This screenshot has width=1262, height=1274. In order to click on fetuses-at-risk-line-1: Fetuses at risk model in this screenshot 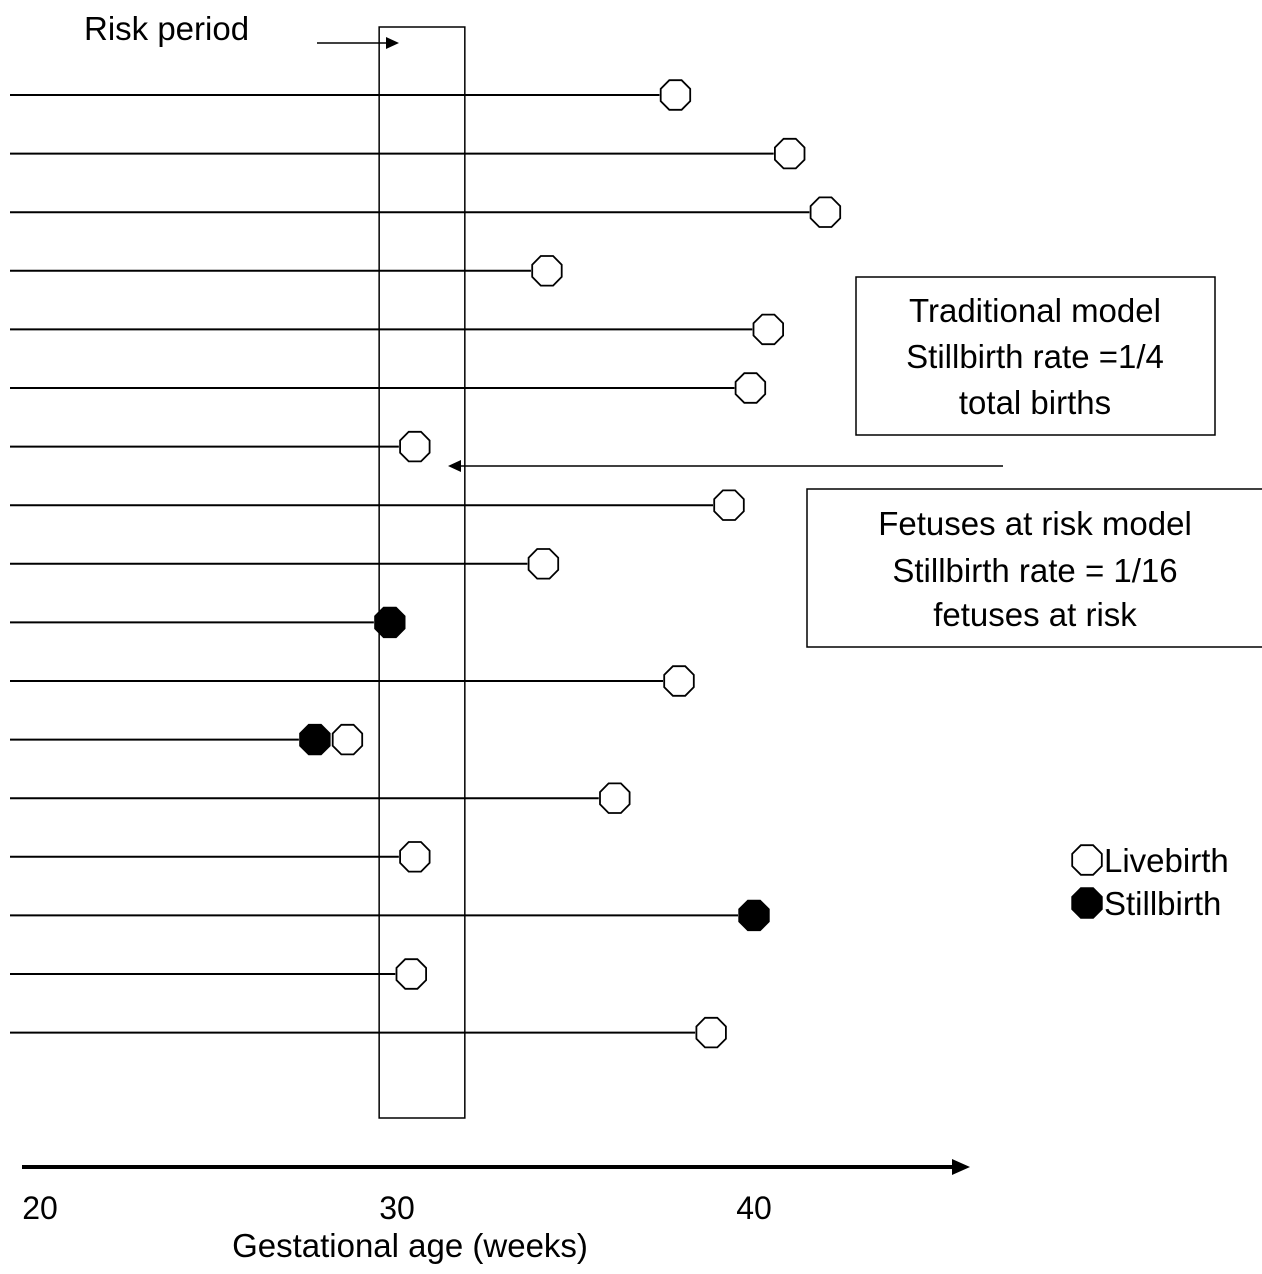, I will do `click(1035, 523)`.